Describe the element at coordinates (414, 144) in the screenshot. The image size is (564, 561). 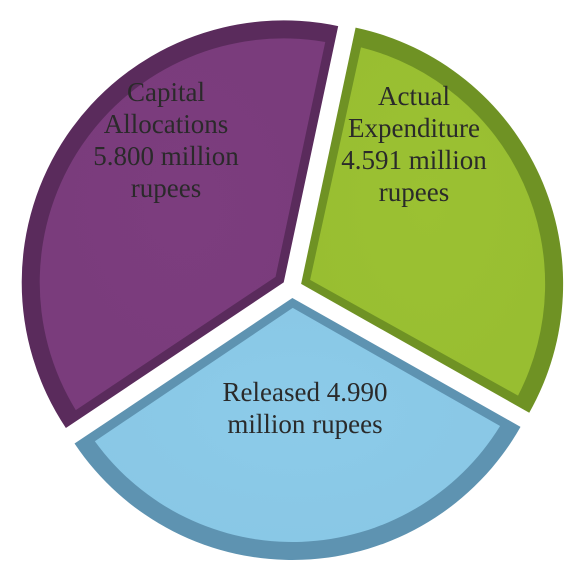
I see `pie-slice-label-0: Actual Expenditure 4.591 million rupees` at that location.